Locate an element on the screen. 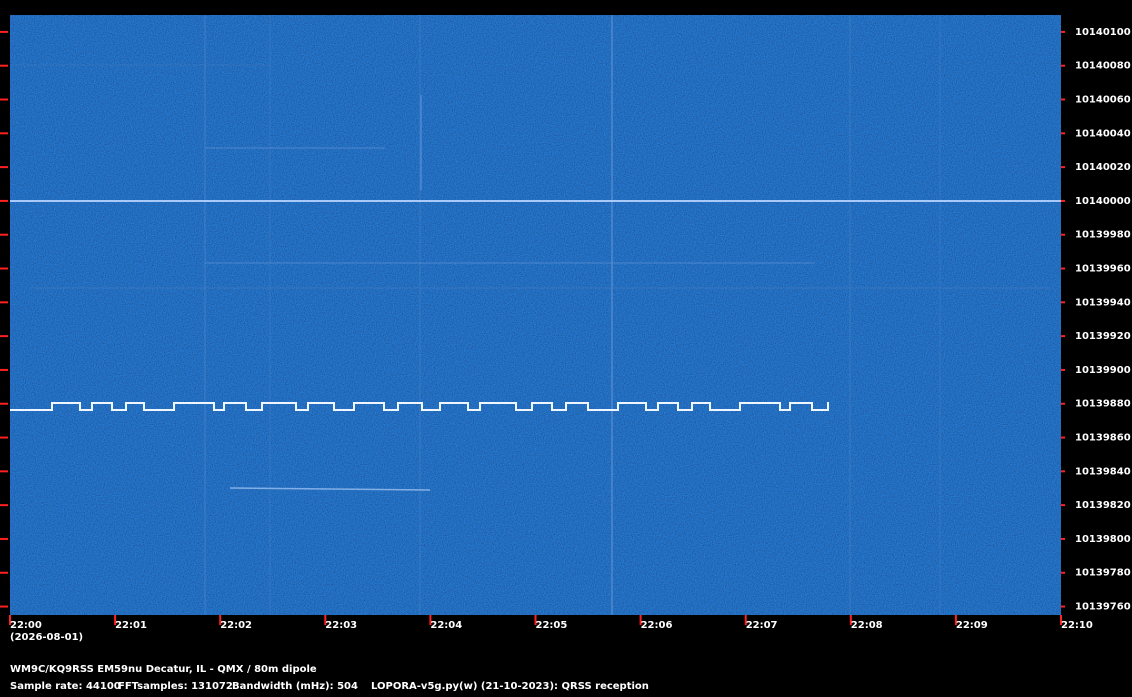 This screenshot has height=697, width=1132. trace is located at coordinates (330, 489).